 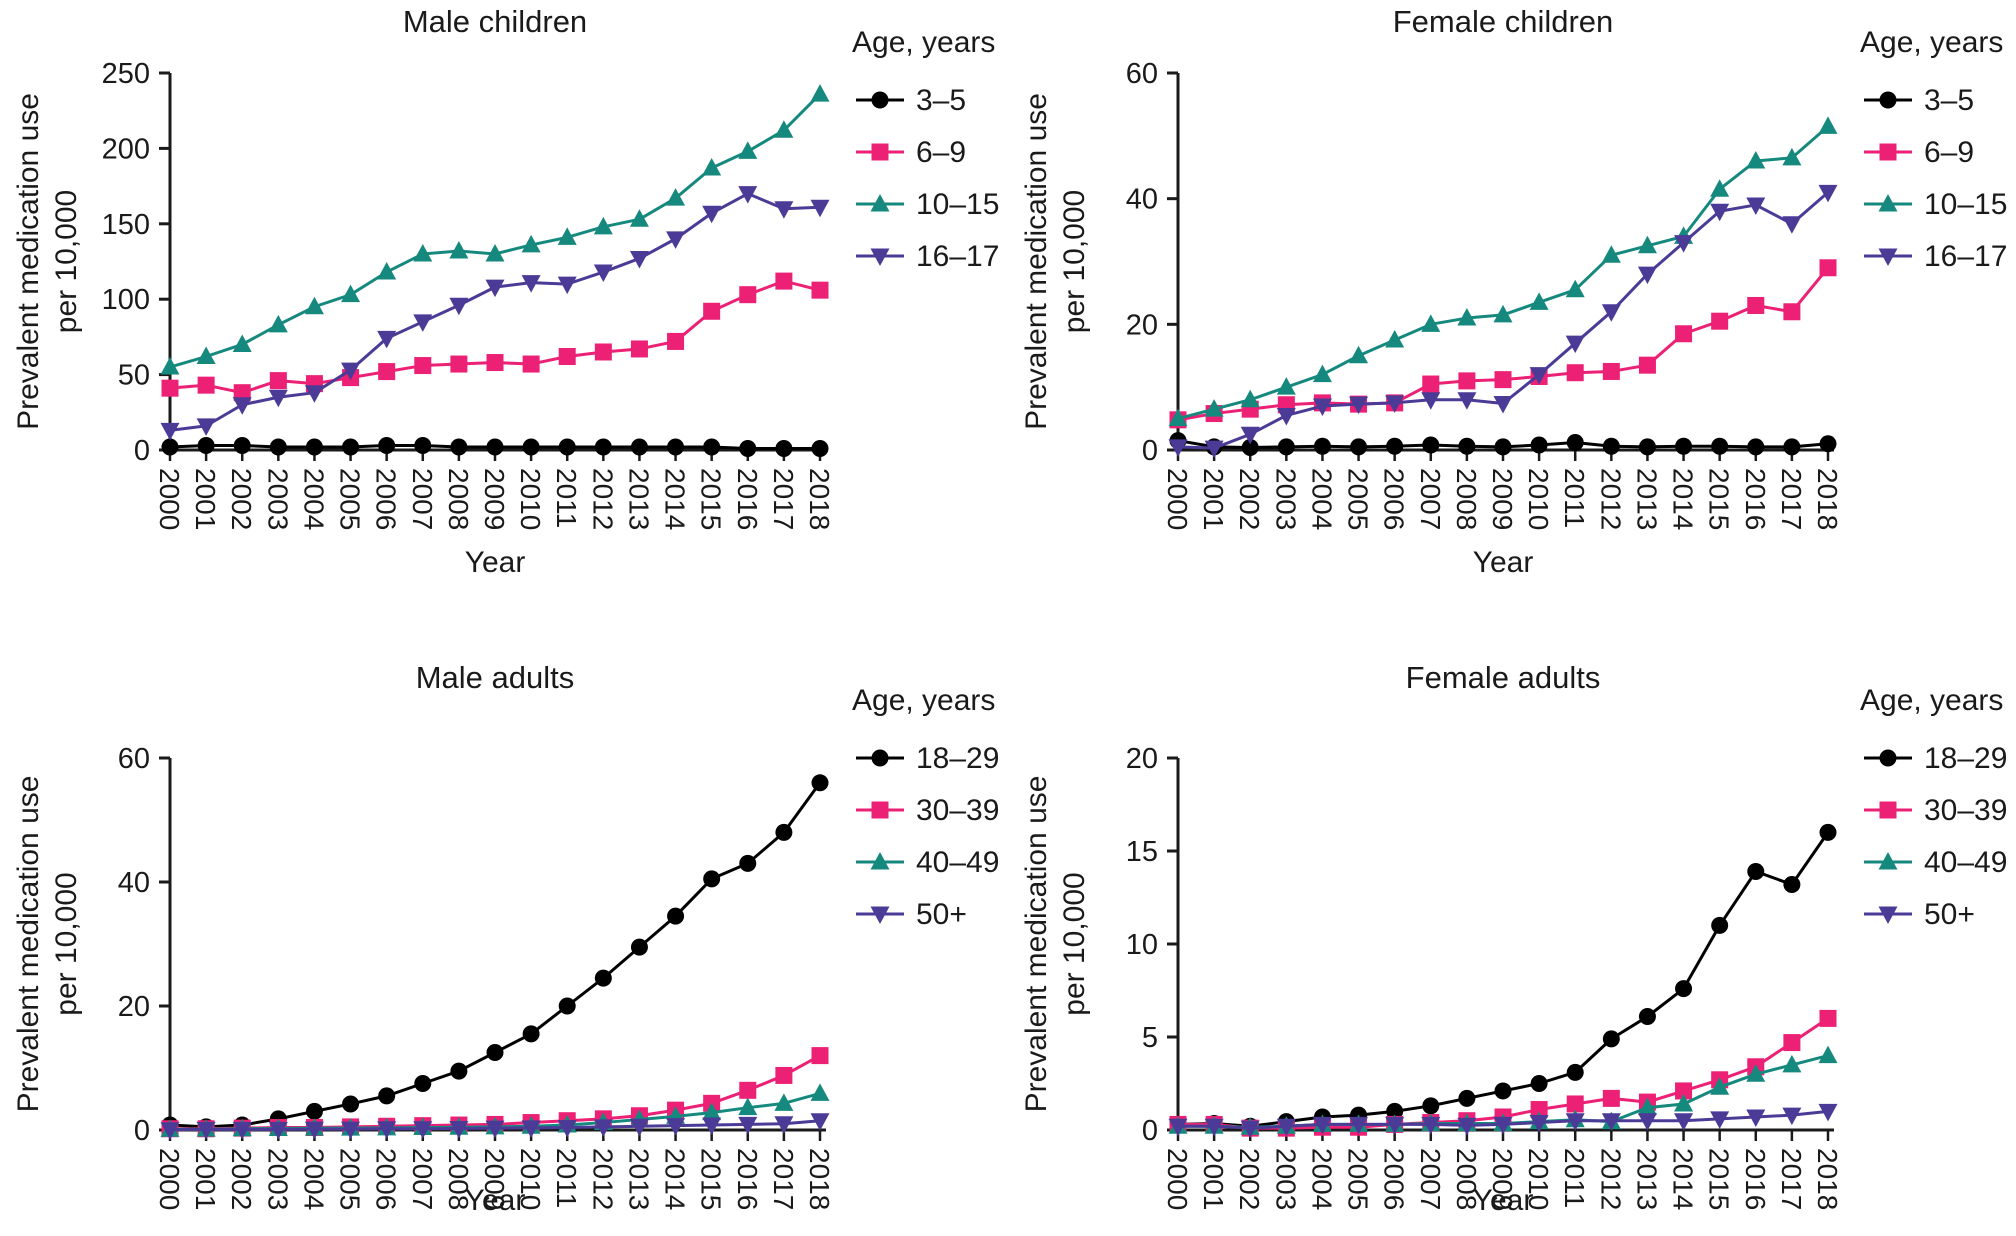 What do you see at coordinates (675, 1179) in the screenshot?
I see `x-tick-label: 2014` at bounding box center [675, 1179].